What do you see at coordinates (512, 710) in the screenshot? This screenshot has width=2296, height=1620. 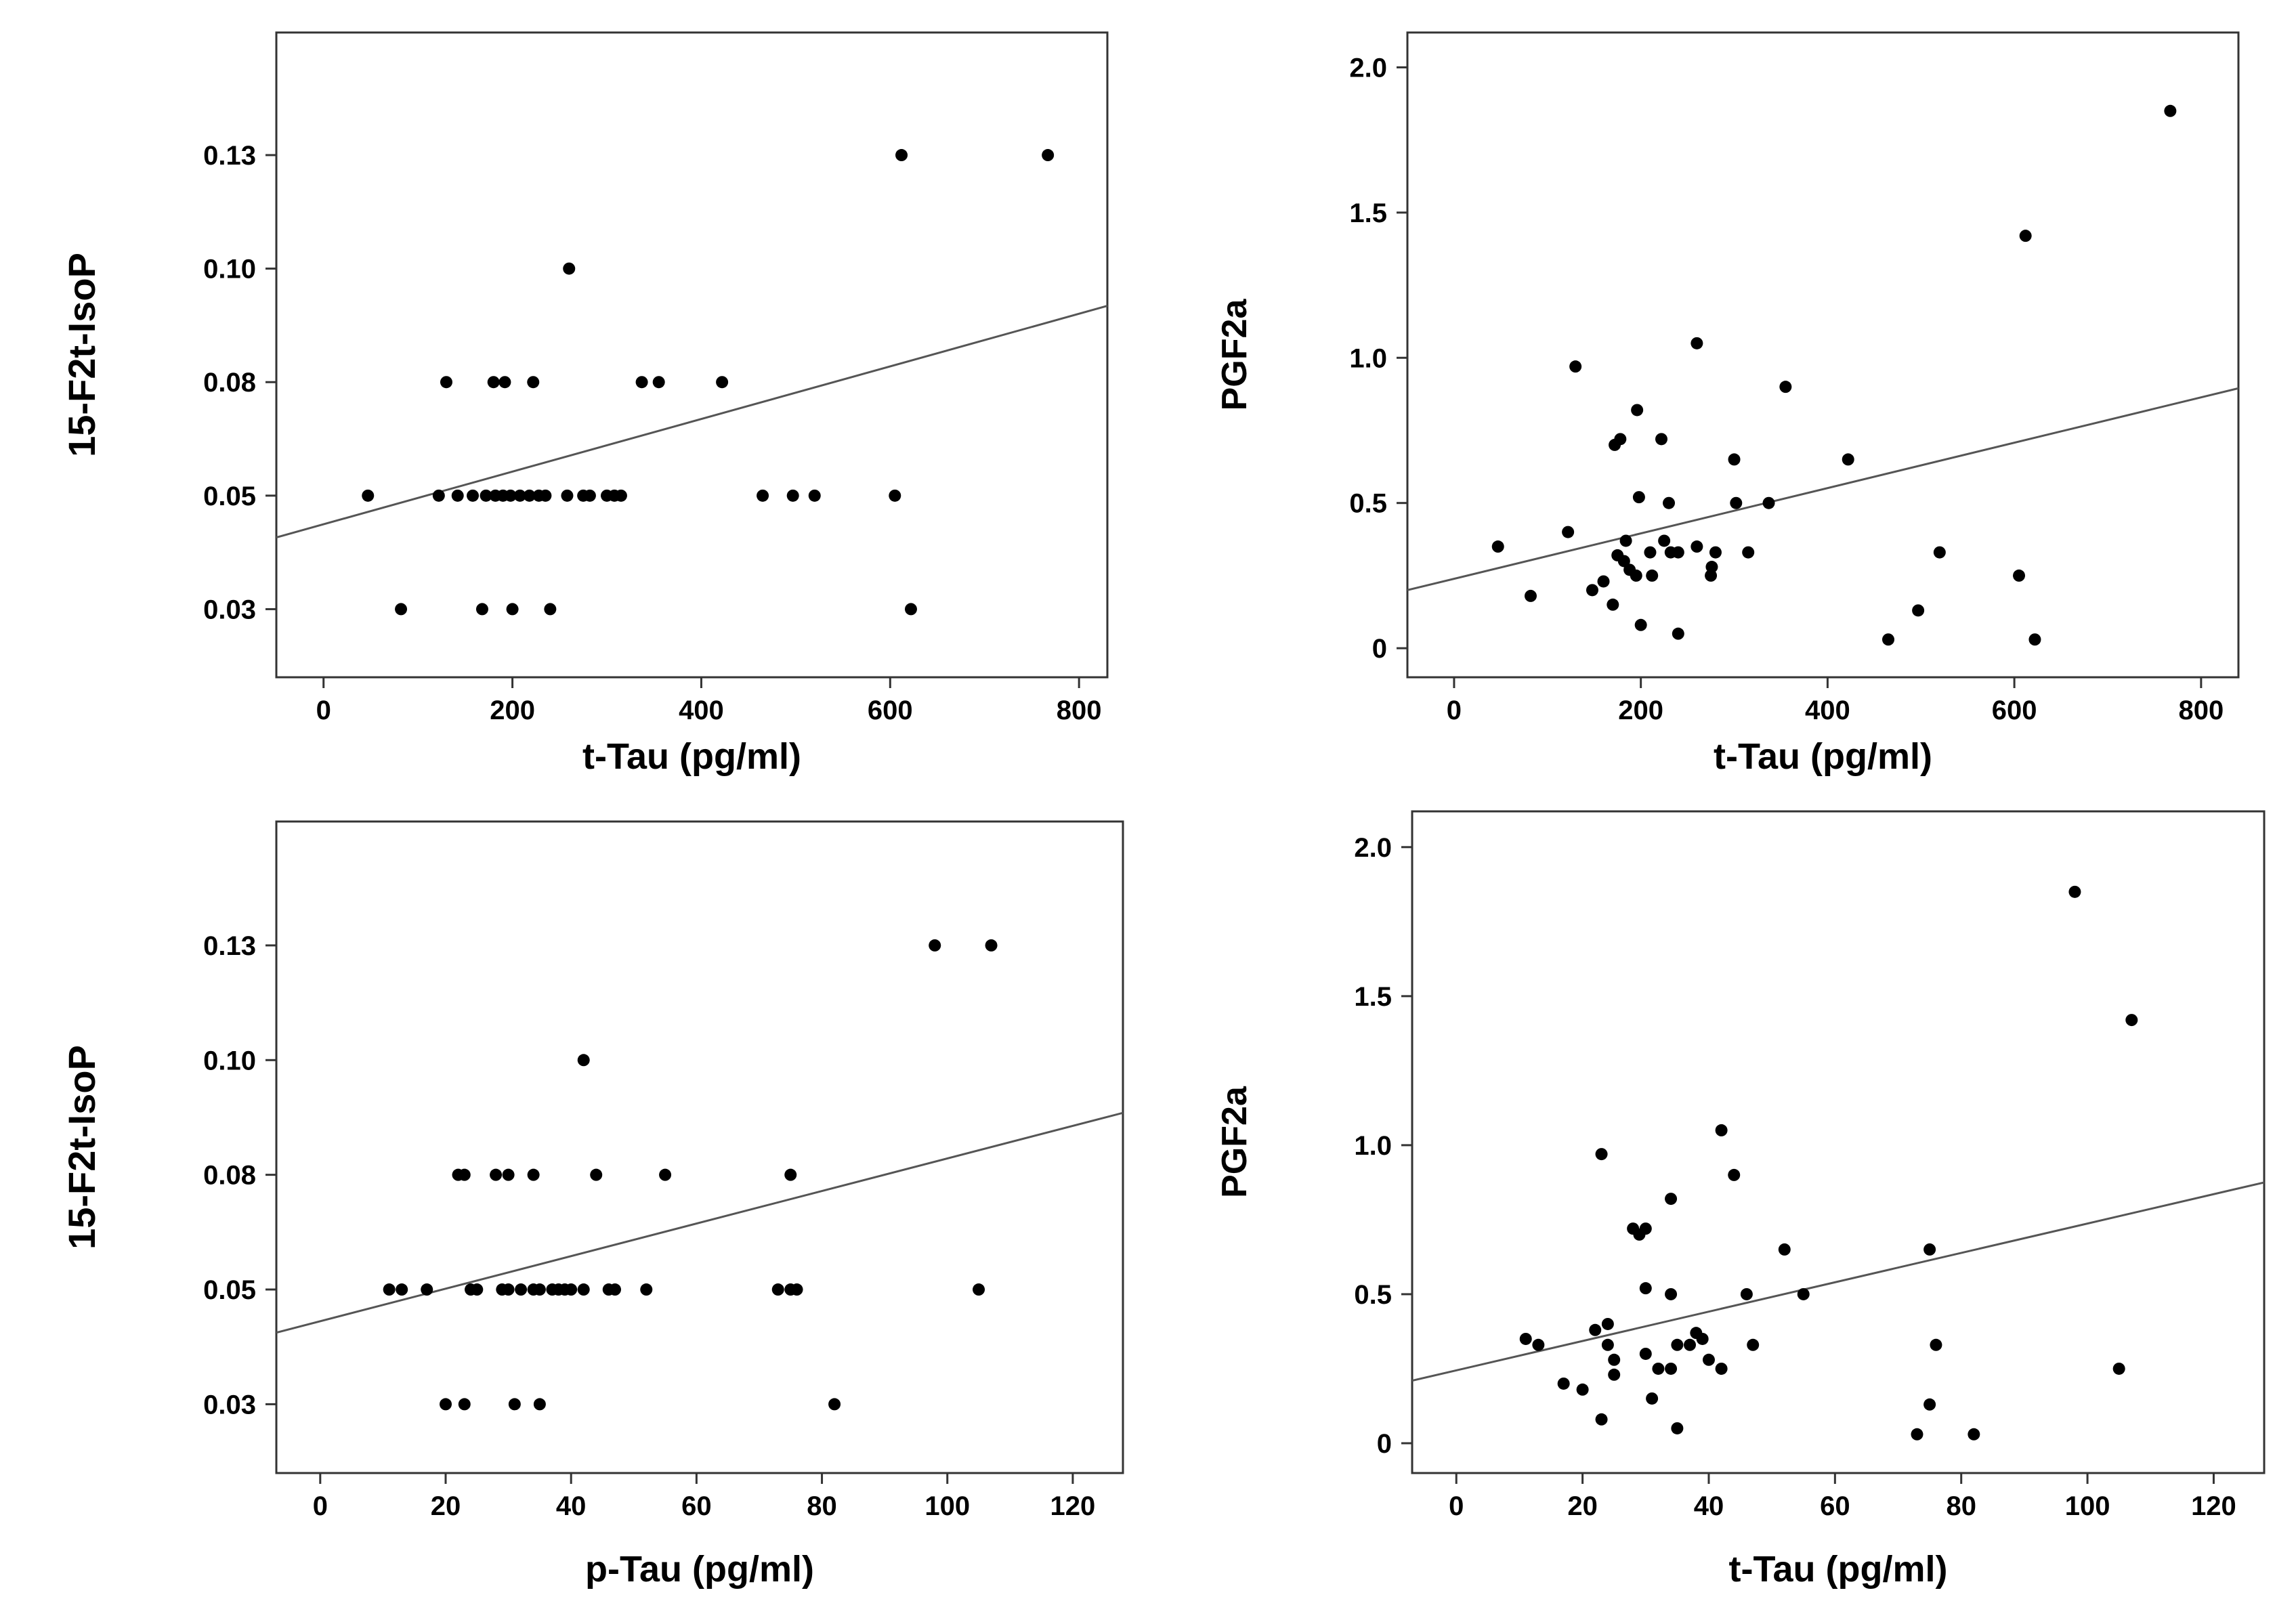 I see `x-tick-label: 200` at bounding box center [512, 710].